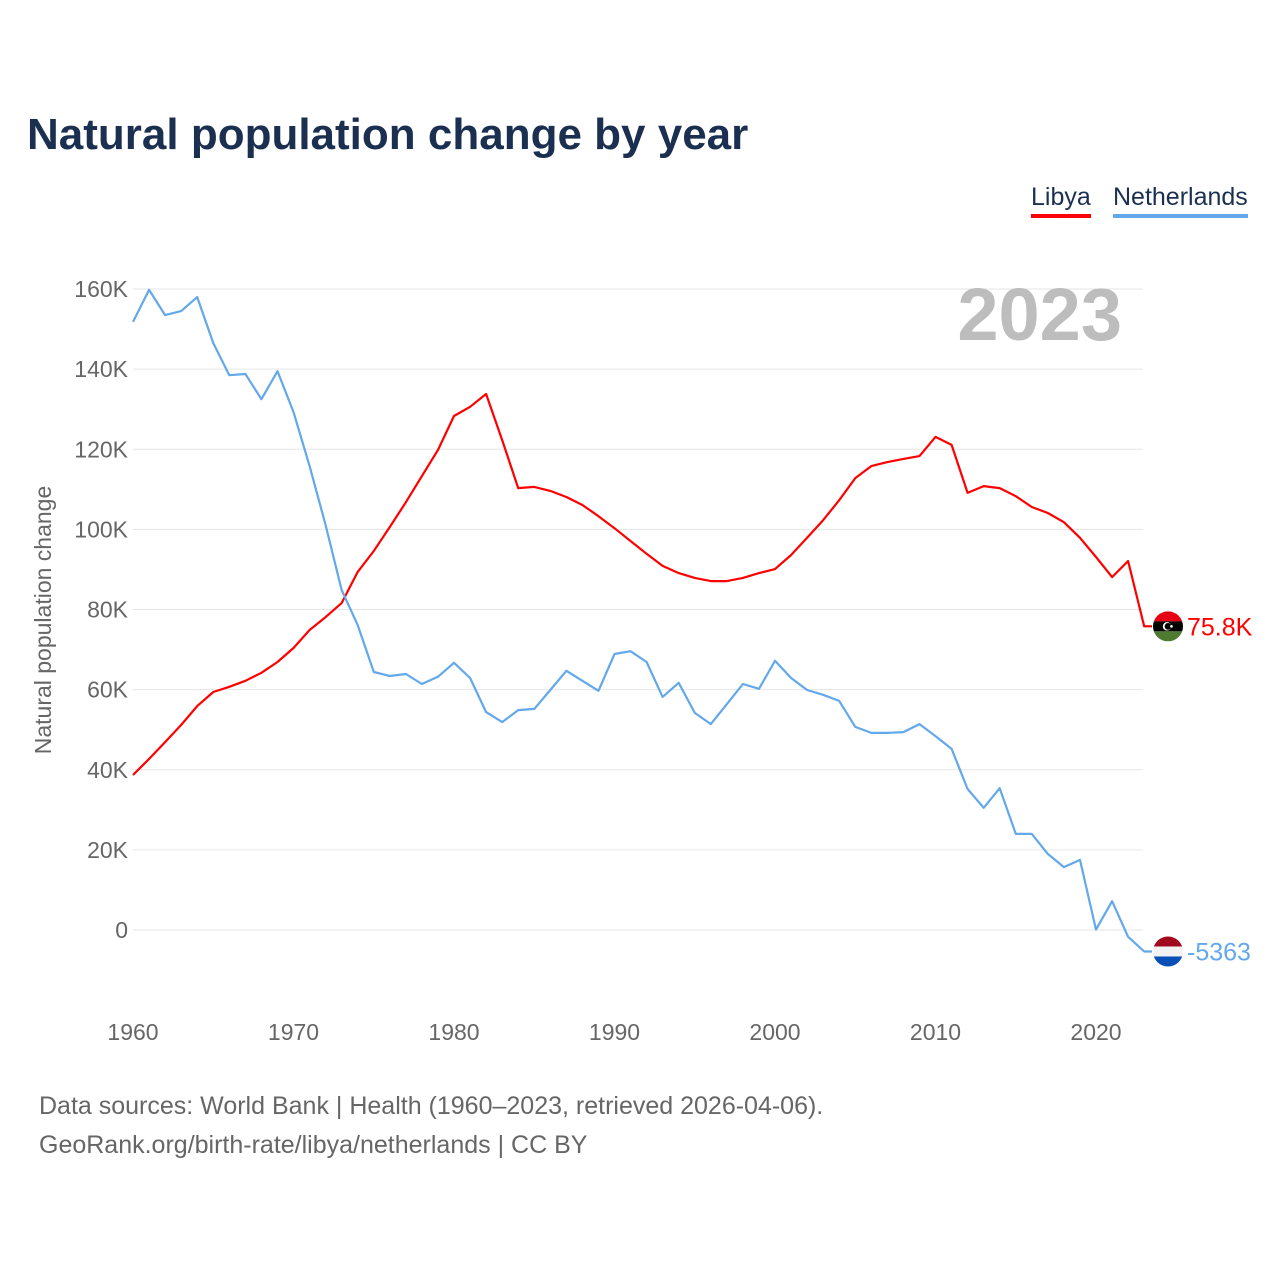 Image resolution: width=1280 pixels, height=1280 pixels. I want to click on year-watermark: 2023, so click(1039, 314).